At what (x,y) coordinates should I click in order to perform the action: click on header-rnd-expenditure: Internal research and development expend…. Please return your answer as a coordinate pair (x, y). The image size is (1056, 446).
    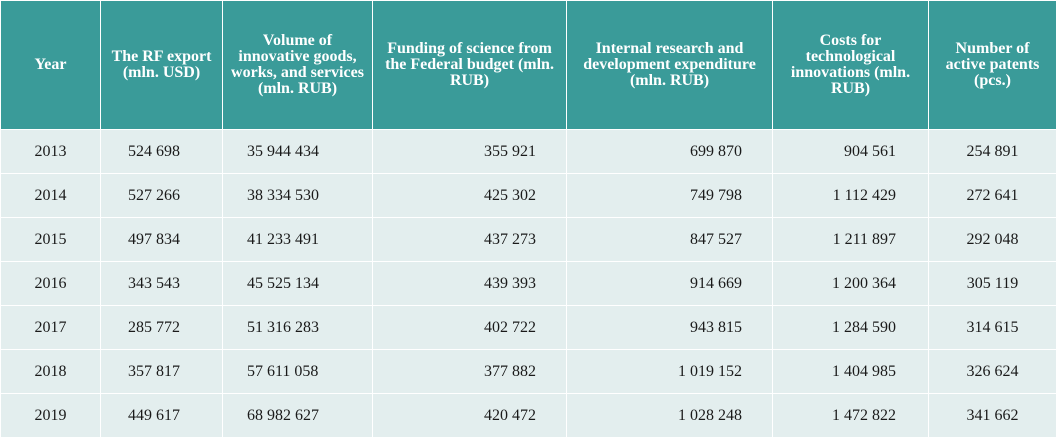
    Looking at the image, I should click on (669, 65).